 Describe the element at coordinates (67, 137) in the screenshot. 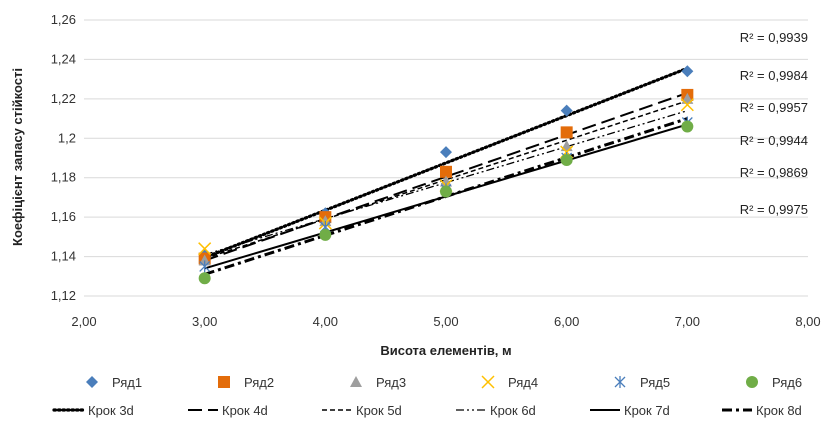

I see `y-tick-label: 1,2` at that location.